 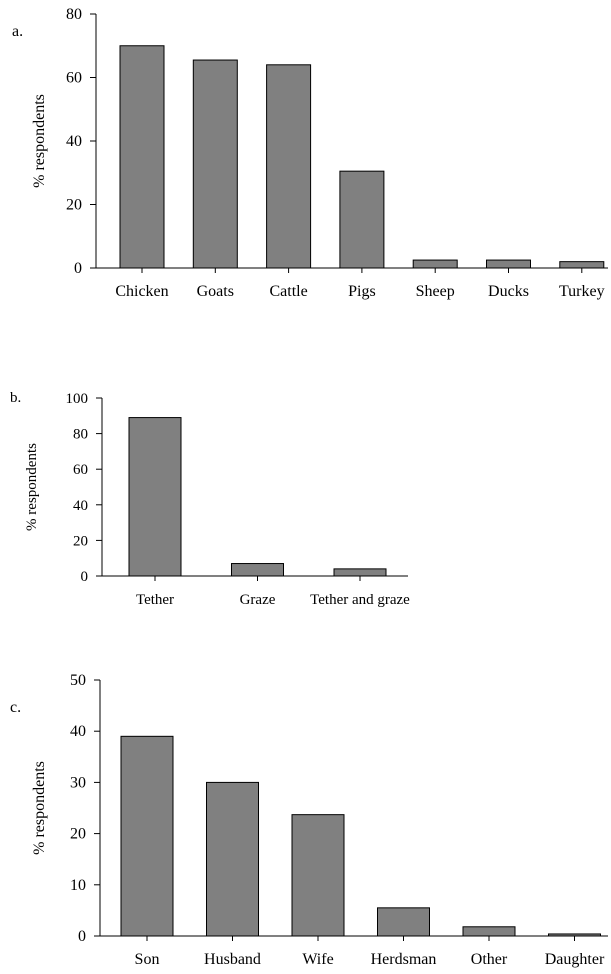 What do you see at coordinates (77, 399) in the screenshot?
I see `y-tick-label: 100` at bounding box center [77, 399].